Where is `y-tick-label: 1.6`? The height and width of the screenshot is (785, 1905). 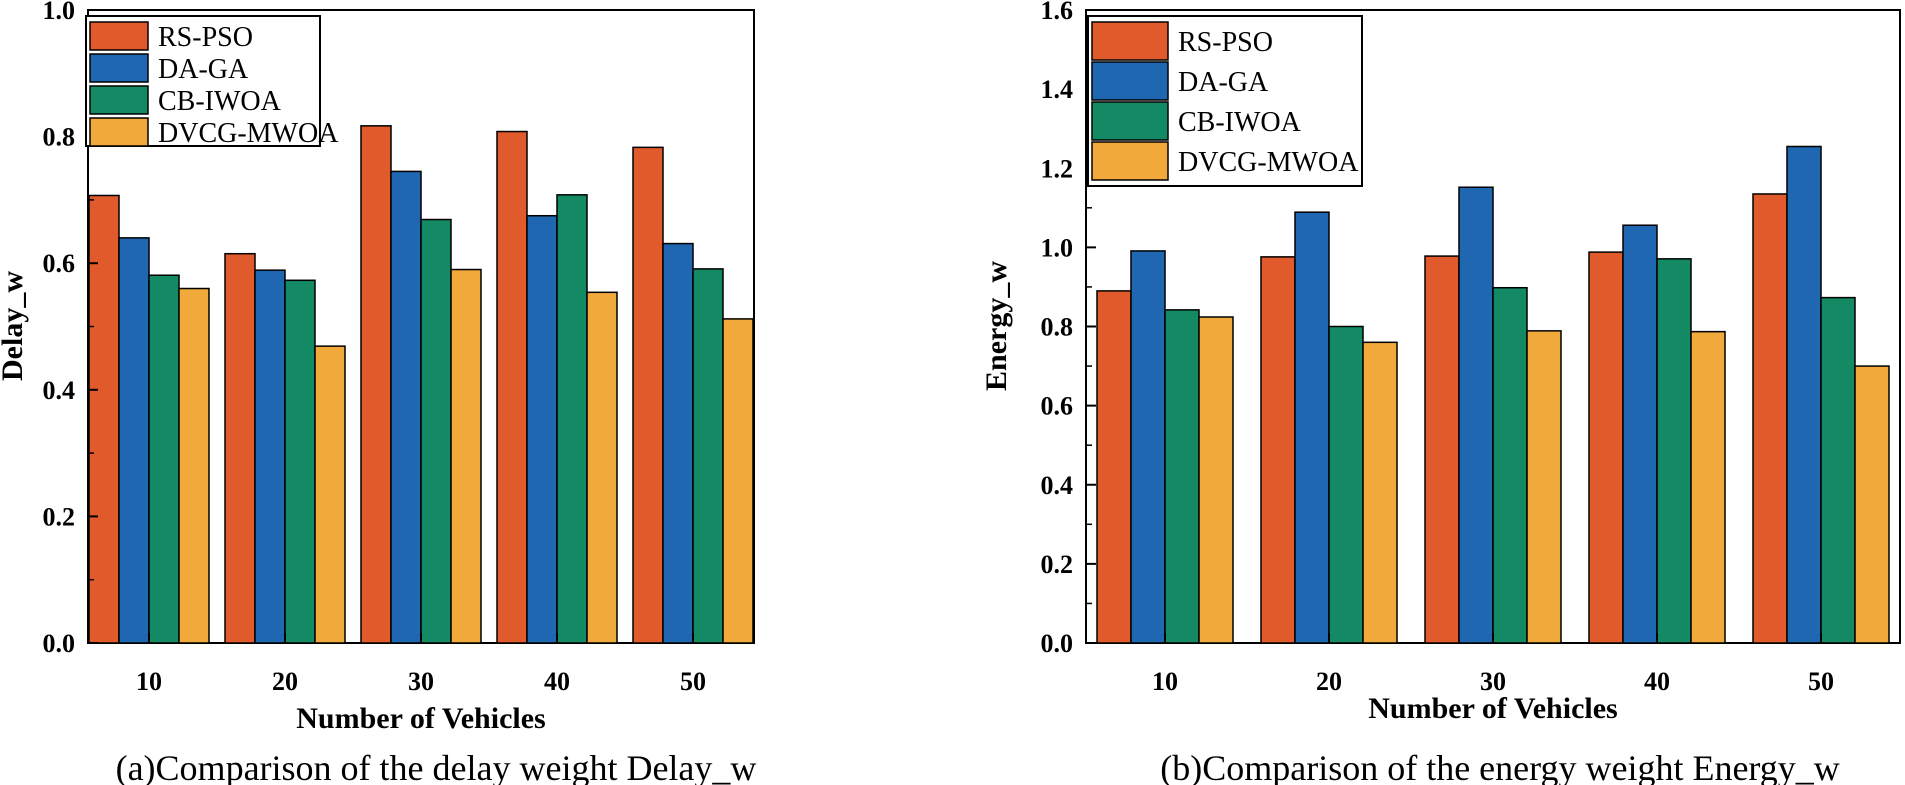
y-tick-label: 1.6 is located at coordinates (1057, 12).